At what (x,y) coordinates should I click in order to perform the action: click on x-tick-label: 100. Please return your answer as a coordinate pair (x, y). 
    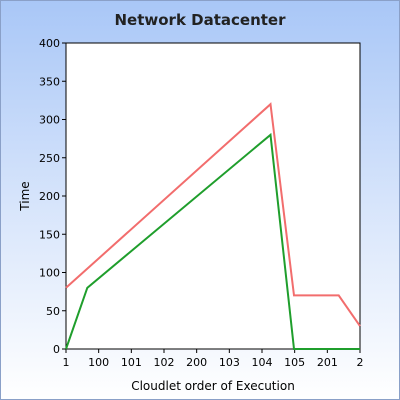
    Looking at the image, I should click on (98, 362).